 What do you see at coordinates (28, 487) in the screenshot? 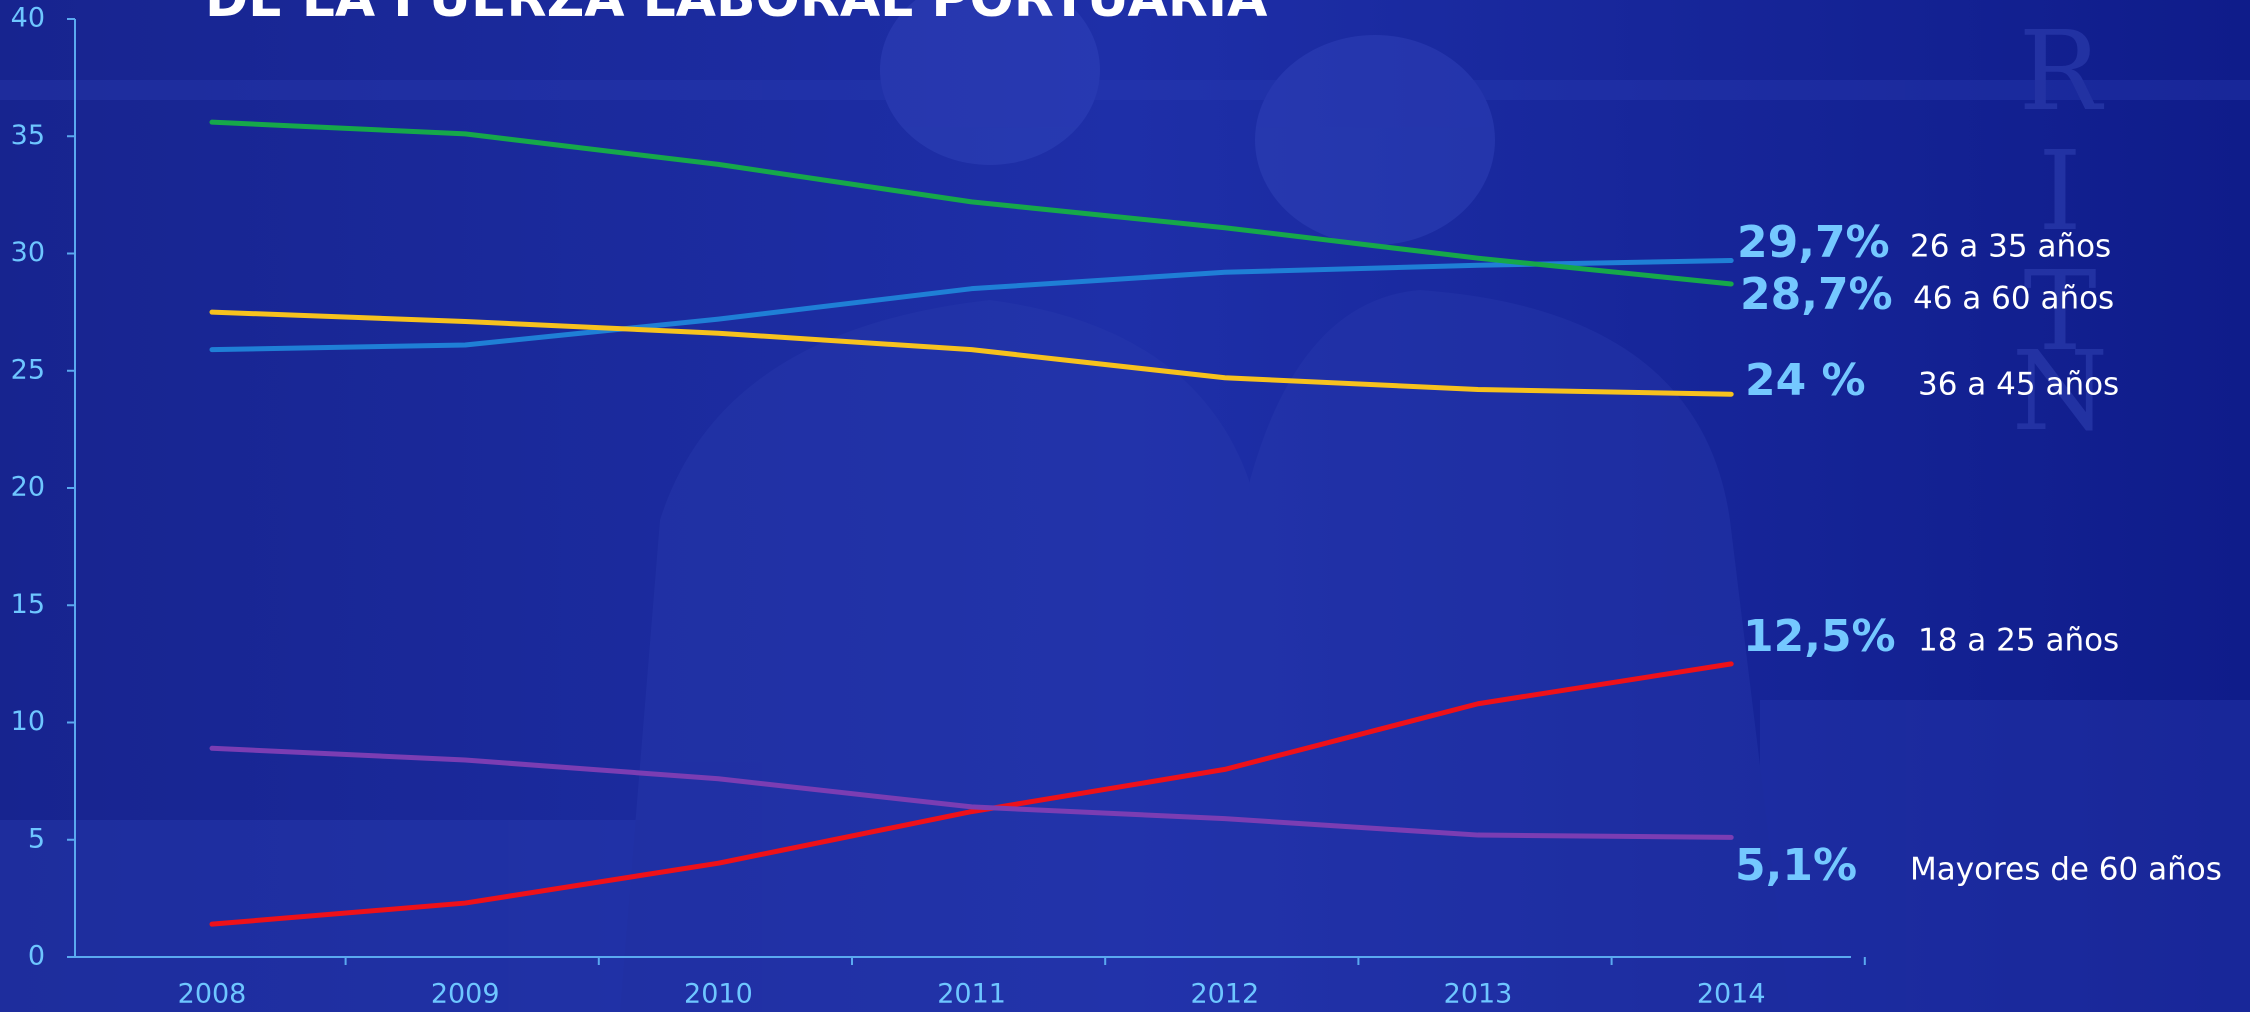
I see `y-tick-label: 20` at bounding box center [28, 487].